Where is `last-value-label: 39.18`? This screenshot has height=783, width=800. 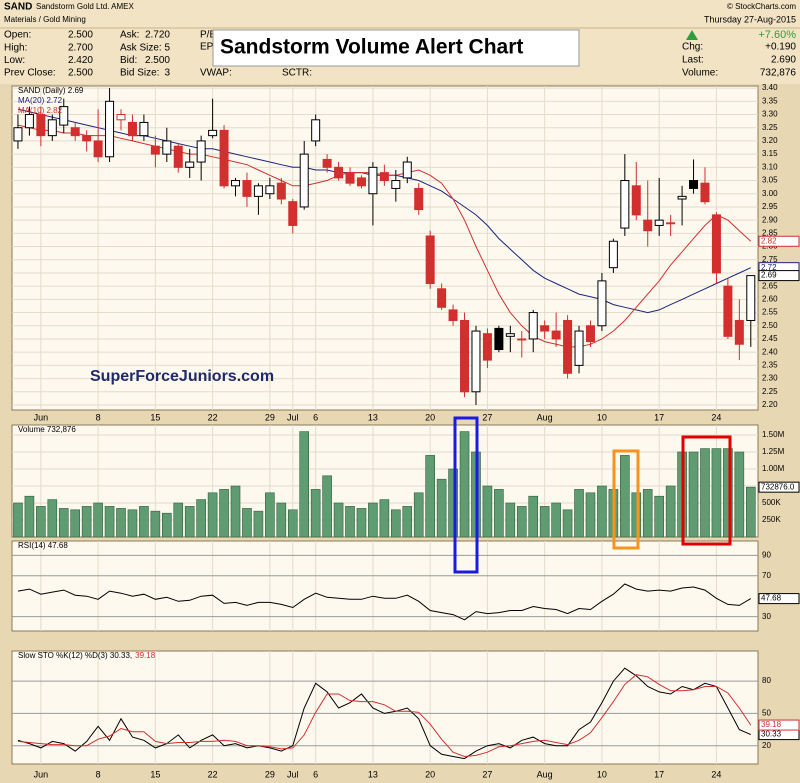 last-value-label: 39.18 is located at coordinates (771, 724).